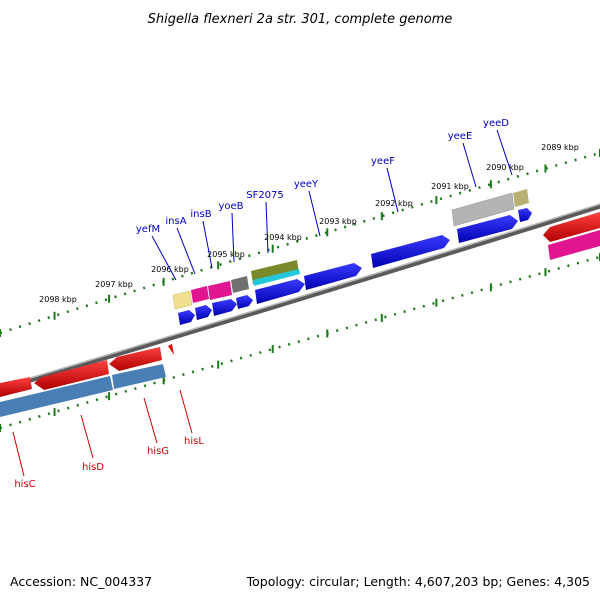 Image resolution: width=600 pixels, height=600 pixels. What do you see at coordinates (139, 376) in the screenshot?
I see `gene-hisG-bar` at bounding box center [139, 376].